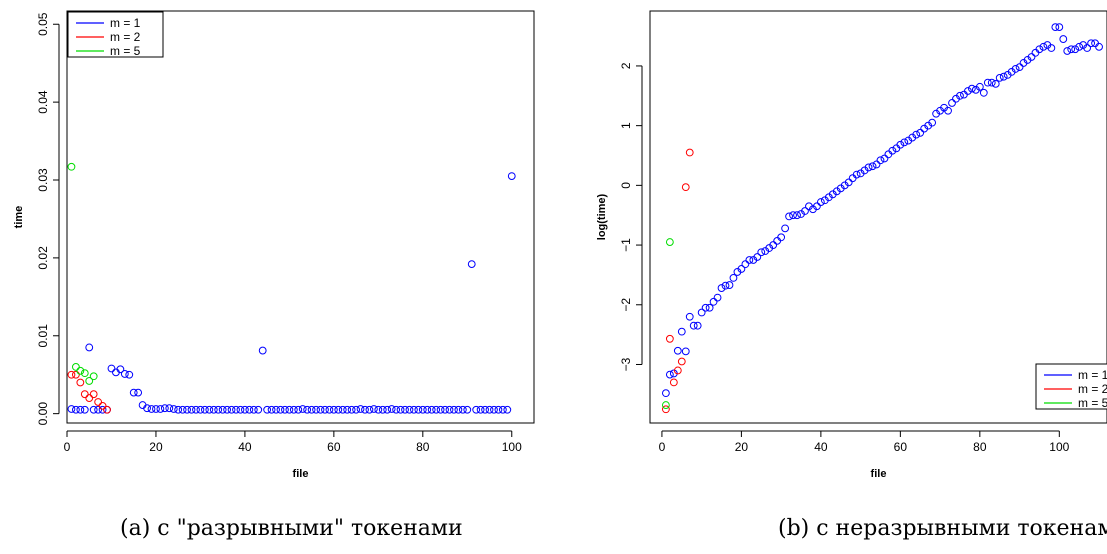 This screenshot has height=554, width=1107. I want to click on y-tick-label: 0.00, so click(43, 414).